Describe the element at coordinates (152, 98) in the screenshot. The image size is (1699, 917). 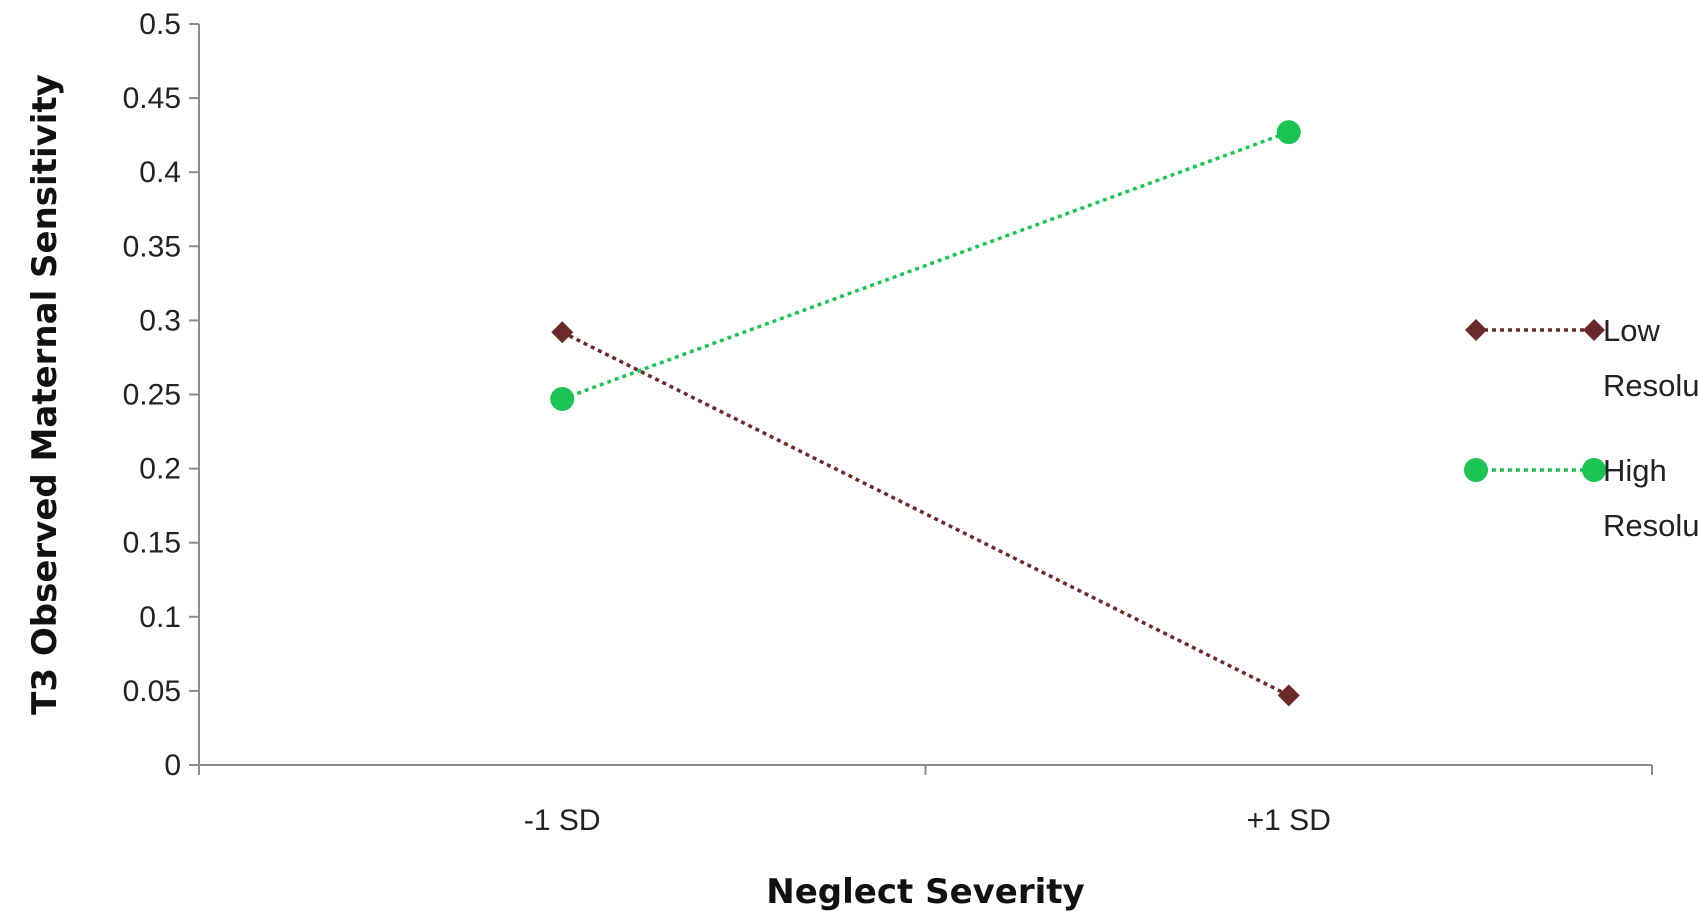
I see `y-tick-label: 0.45` at that location.